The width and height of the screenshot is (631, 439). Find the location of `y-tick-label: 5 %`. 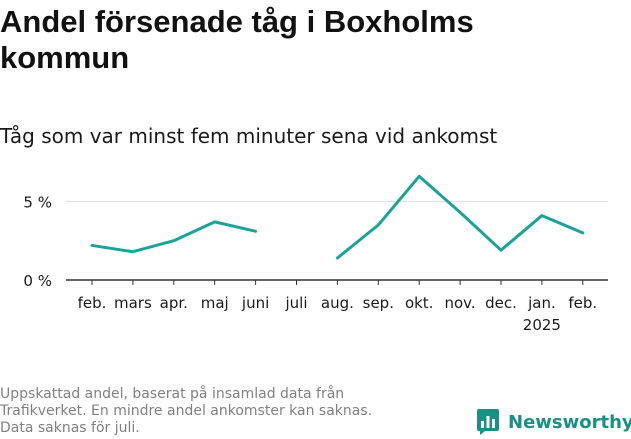

y-tick-label: 5 % is located at coordinates (37, 202).